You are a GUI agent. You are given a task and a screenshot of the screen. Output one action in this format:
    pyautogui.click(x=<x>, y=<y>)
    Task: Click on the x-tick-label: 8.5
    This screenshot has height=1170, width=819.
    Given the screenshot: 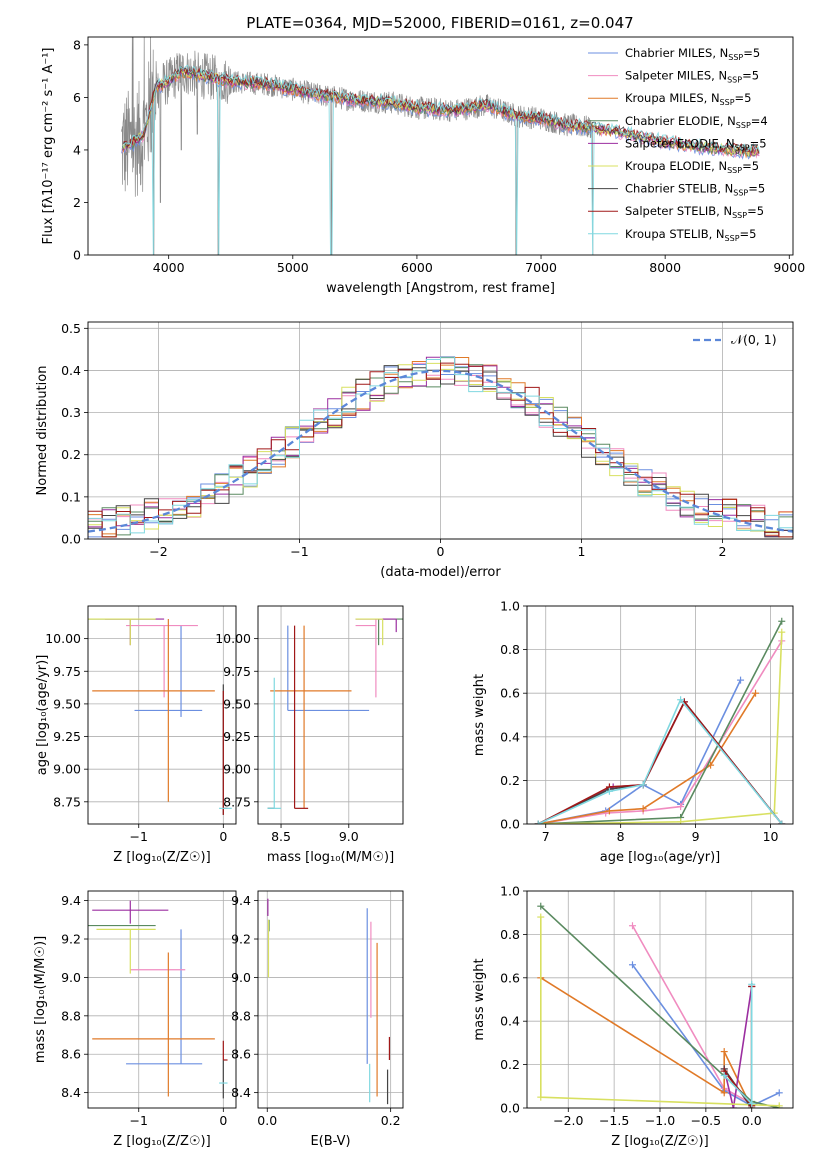 What is the action you would take?
    pyautogui.click(x=281, y=836)
    